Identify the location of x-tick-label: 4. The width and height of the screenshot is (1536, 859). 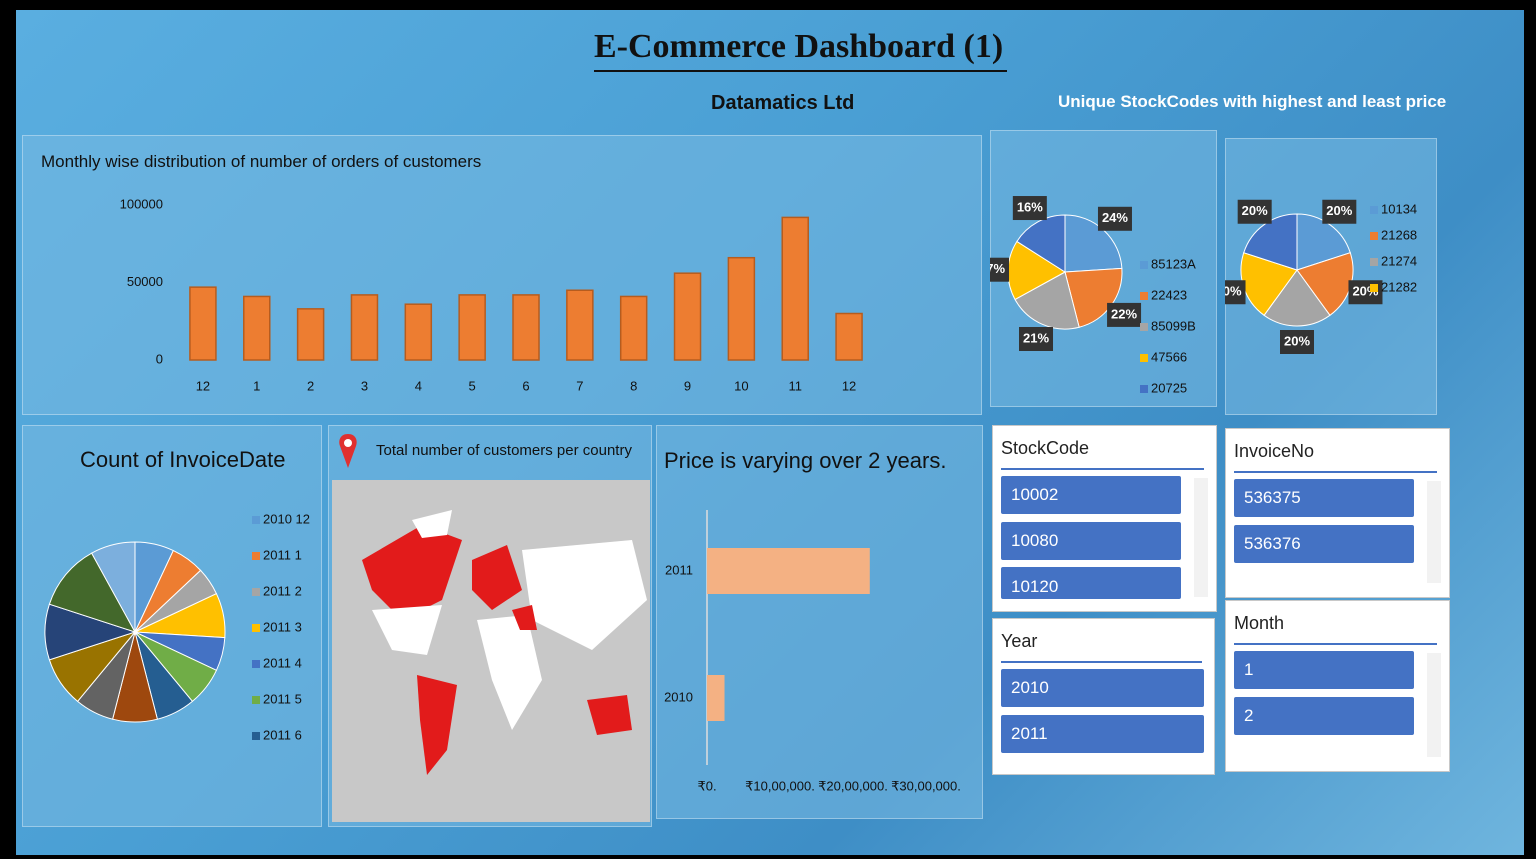
(418, 385).